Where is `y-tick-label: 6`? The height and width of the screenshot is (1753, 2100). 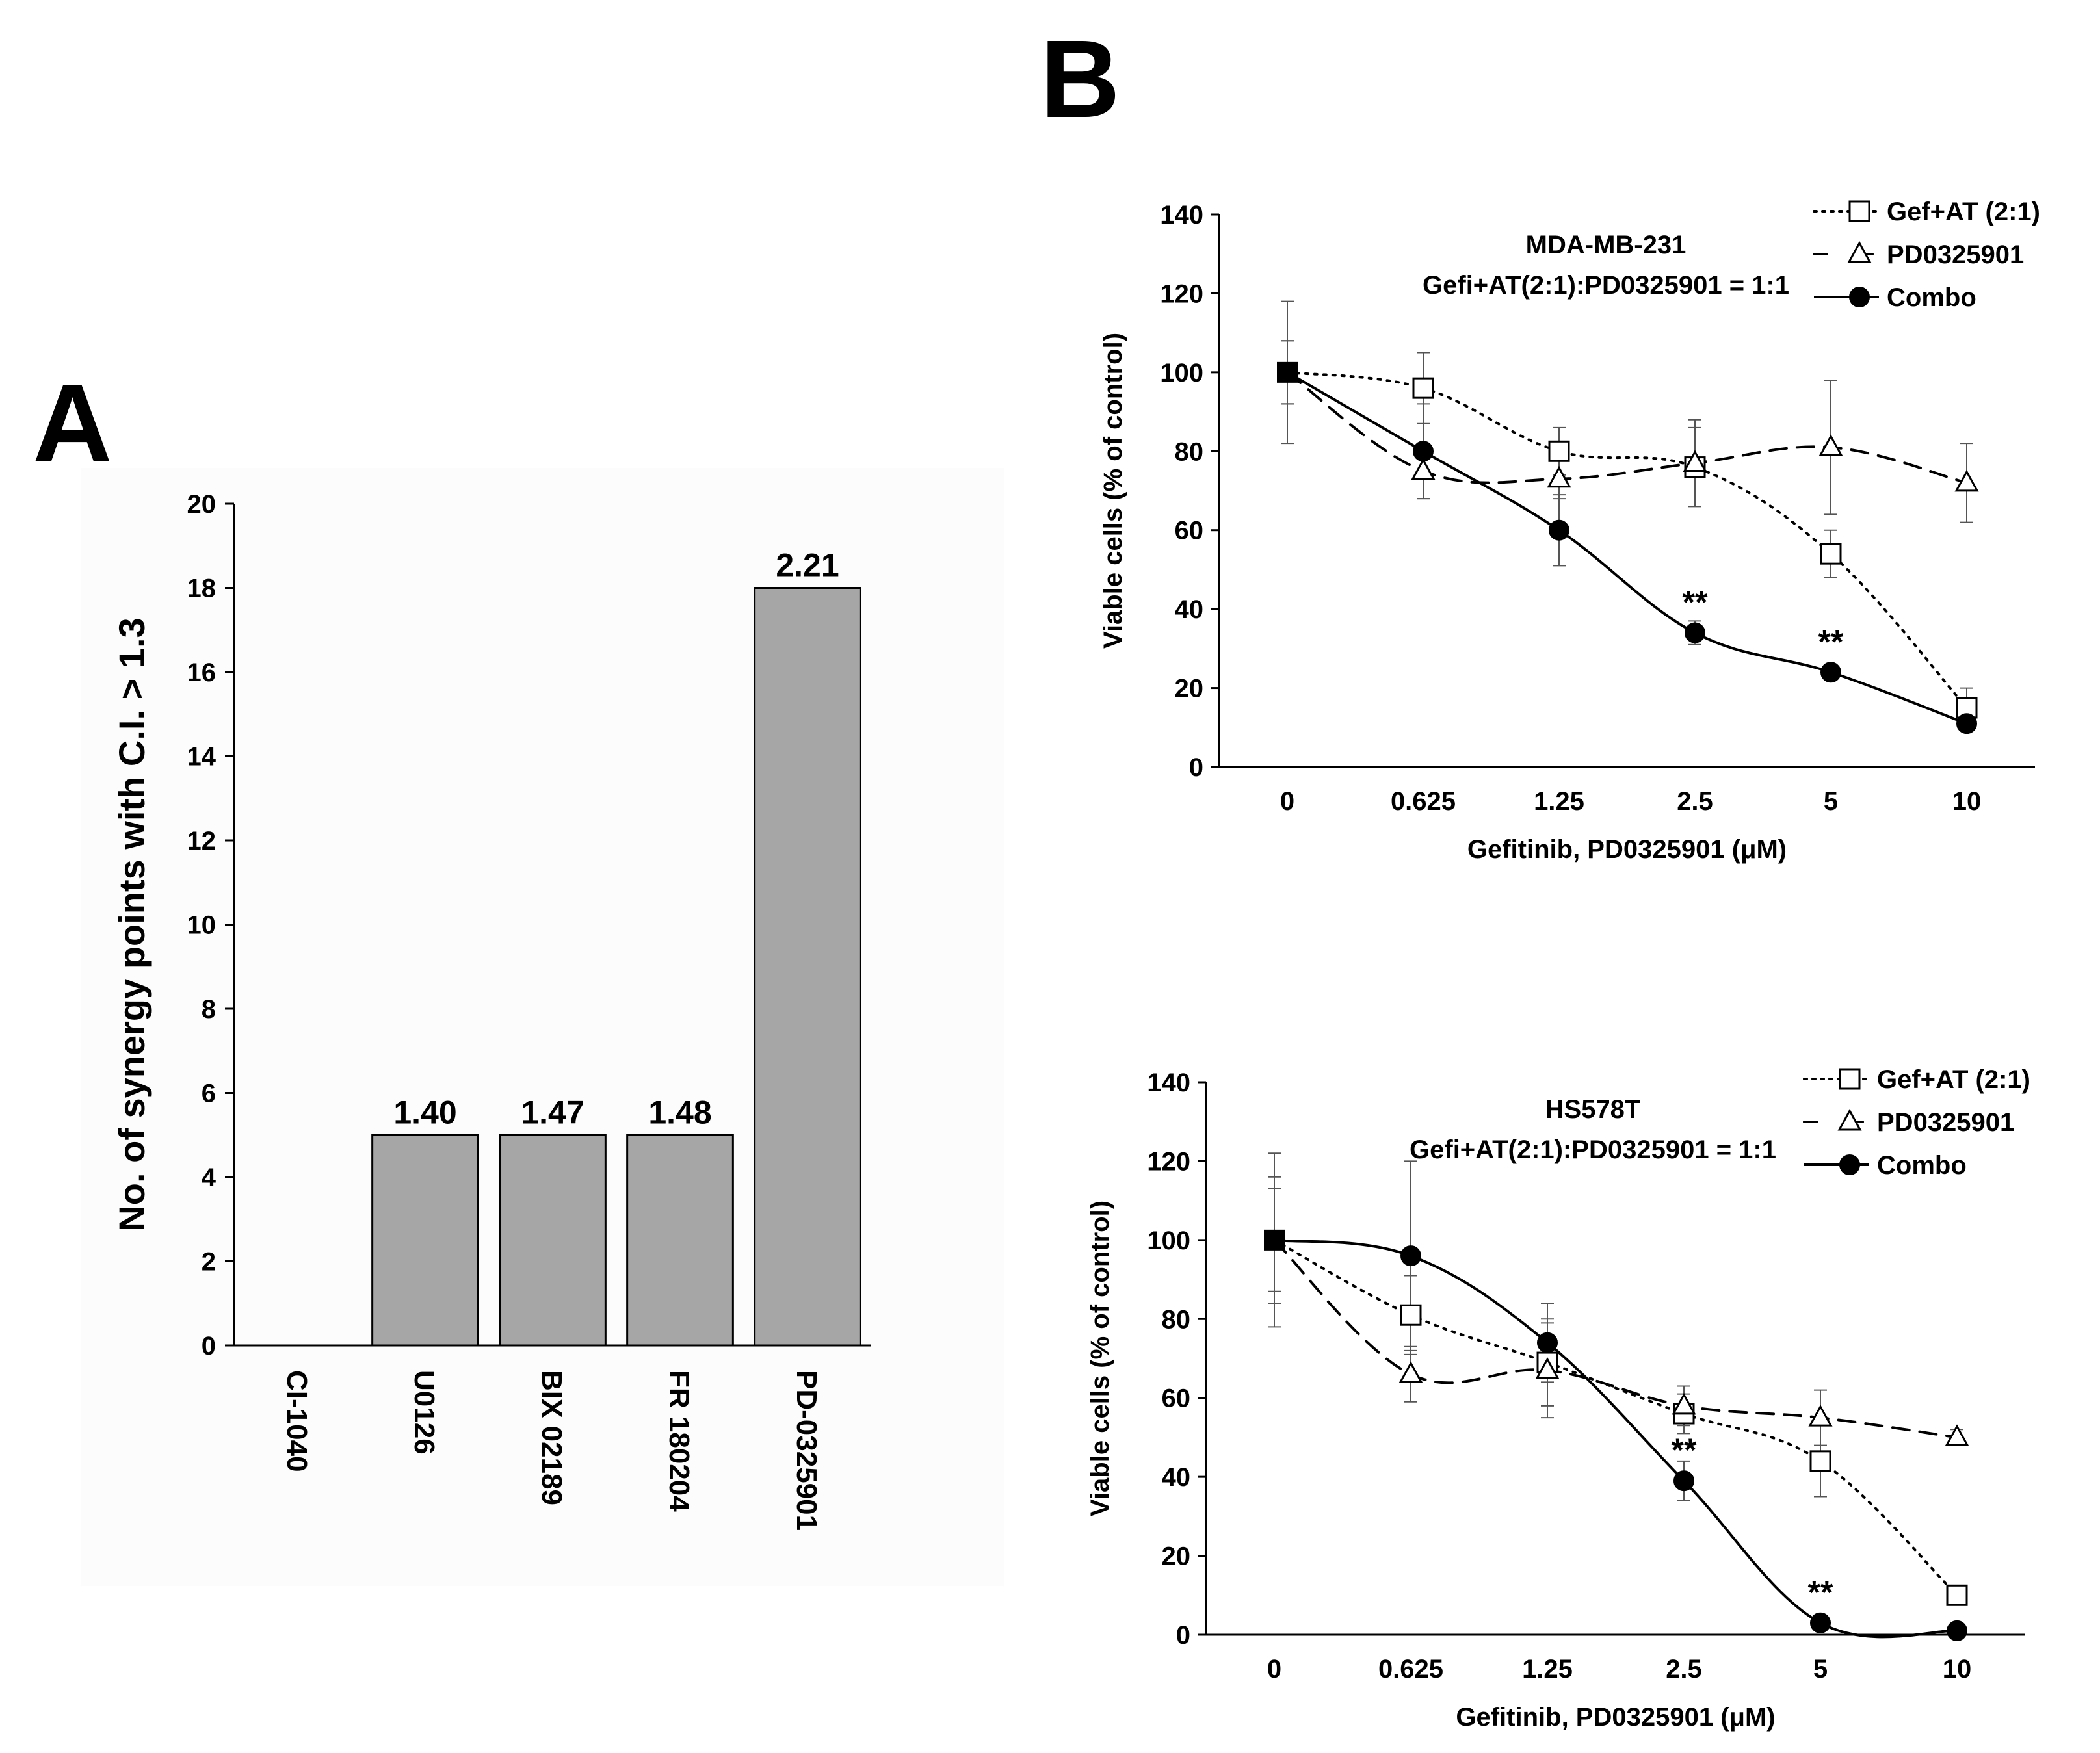 y-tick-label: 6 is located at coordinates (209, 1094).